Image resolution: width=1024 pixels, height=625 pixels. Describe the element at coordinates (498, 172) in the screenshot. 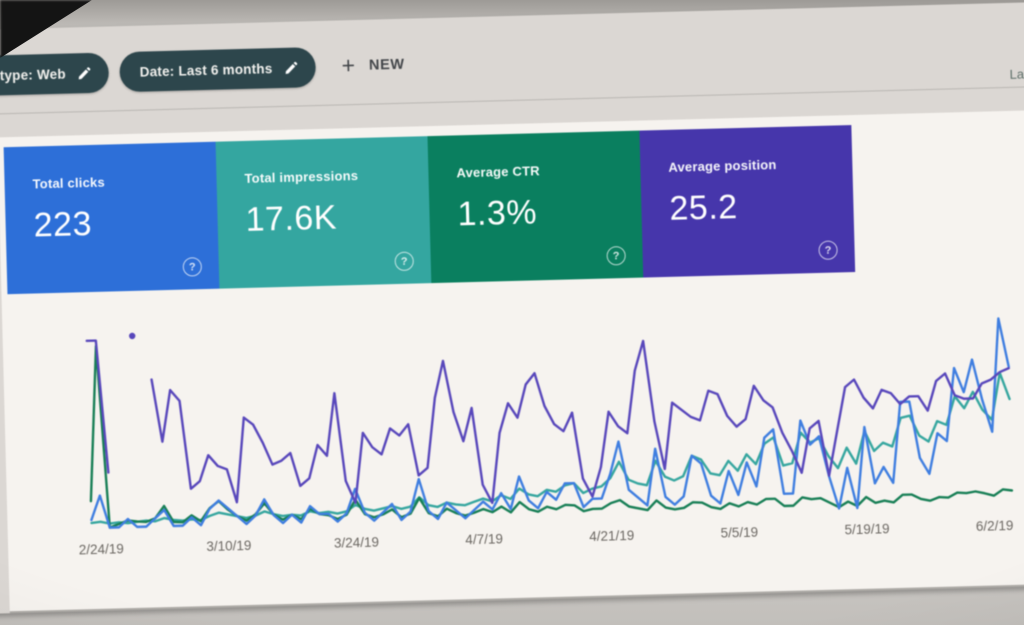

I see `metric-card-label: Average CTR` at that location.